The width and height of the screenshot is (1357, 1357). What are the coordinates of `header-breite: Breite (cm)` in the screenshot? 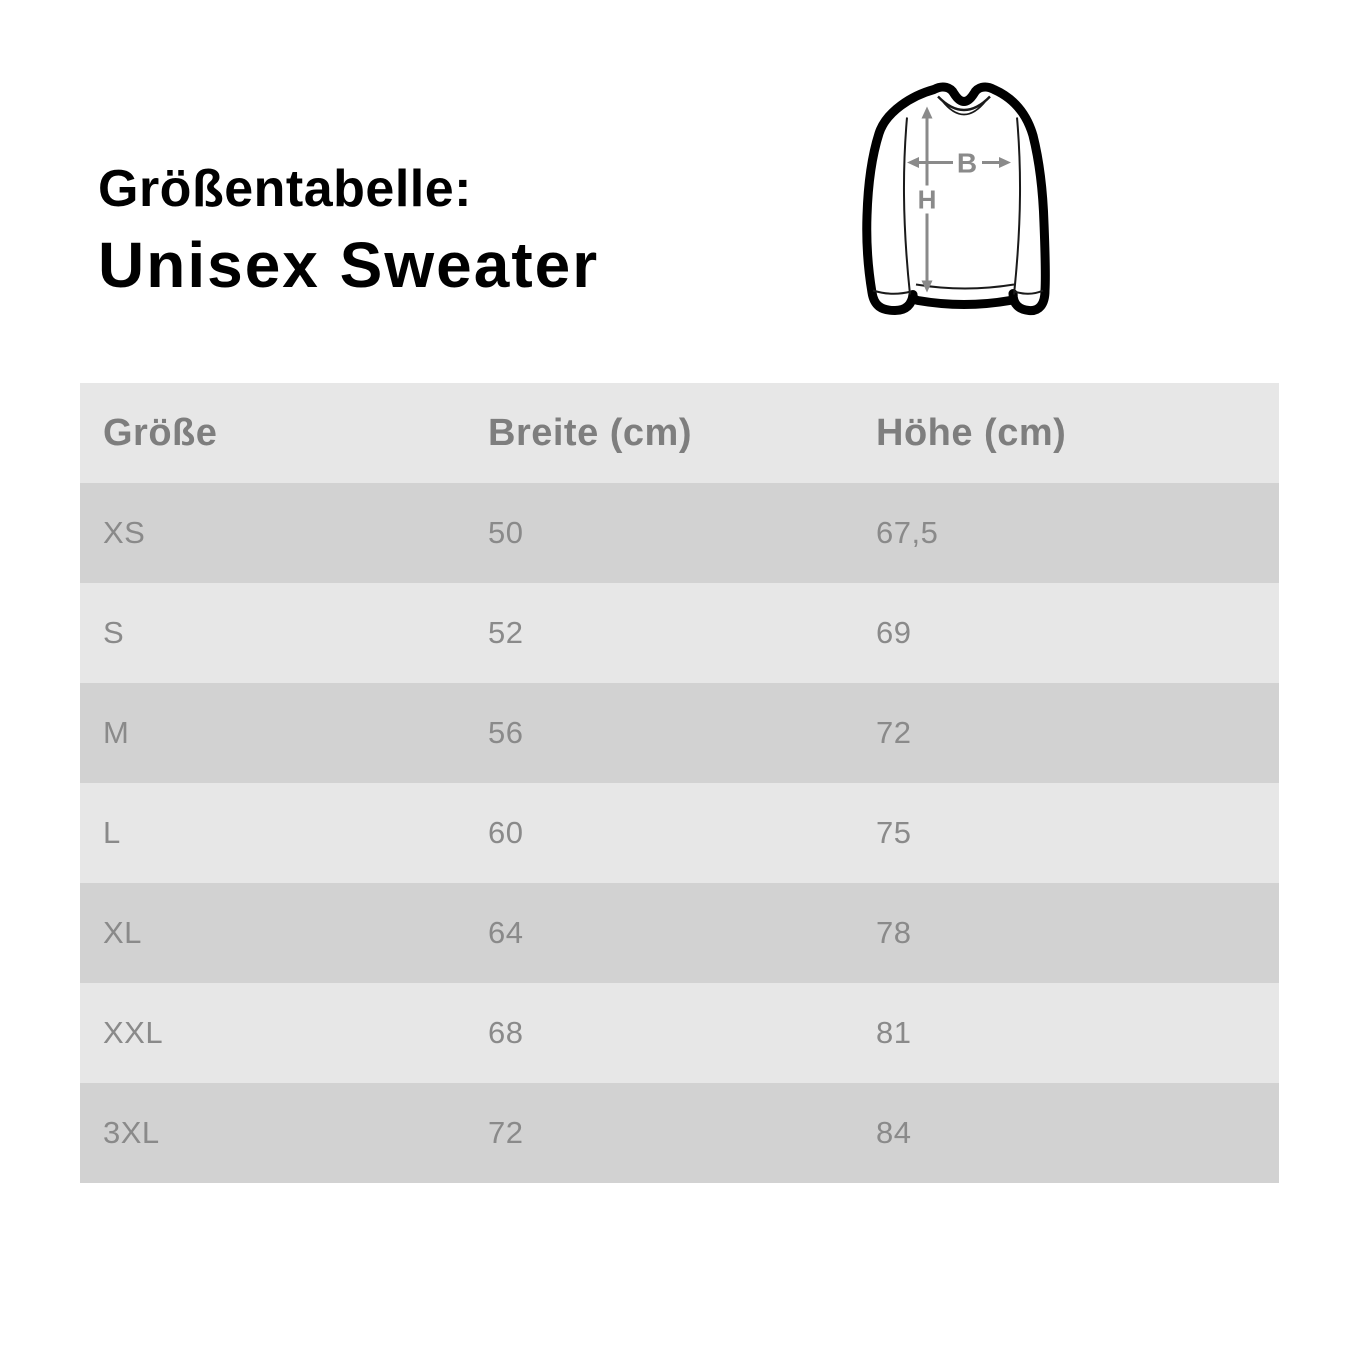 It's located at (590, 433).